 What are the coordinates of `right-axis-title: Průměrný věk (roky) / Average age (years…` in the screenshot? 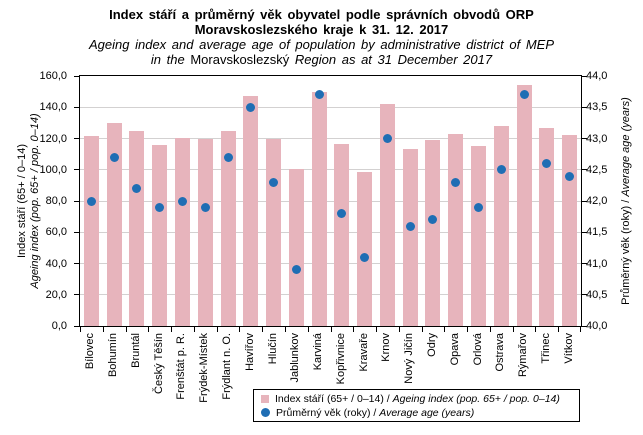 It's located at (626, 201).